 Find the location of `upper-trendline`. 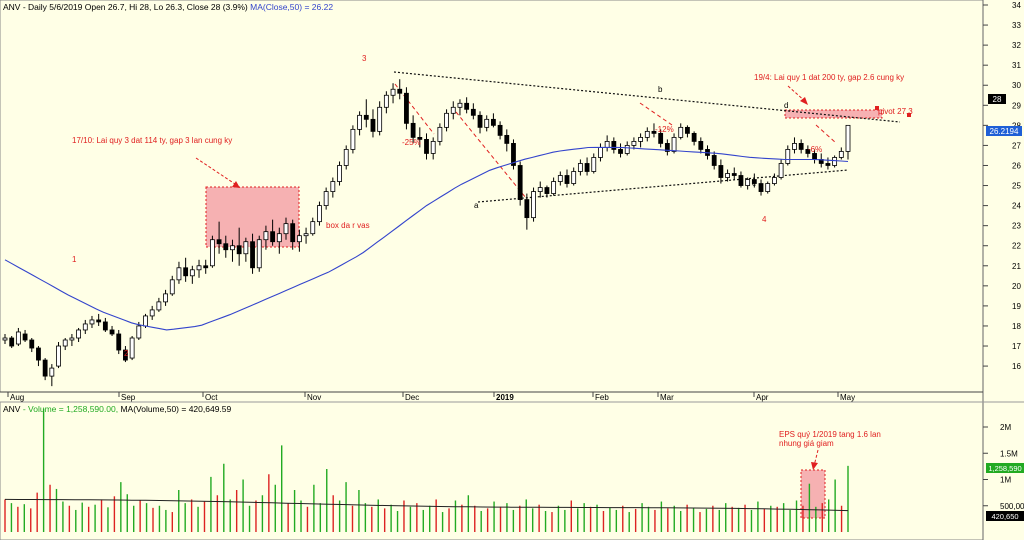

upper-trendline is located at coordinates (647, 97).